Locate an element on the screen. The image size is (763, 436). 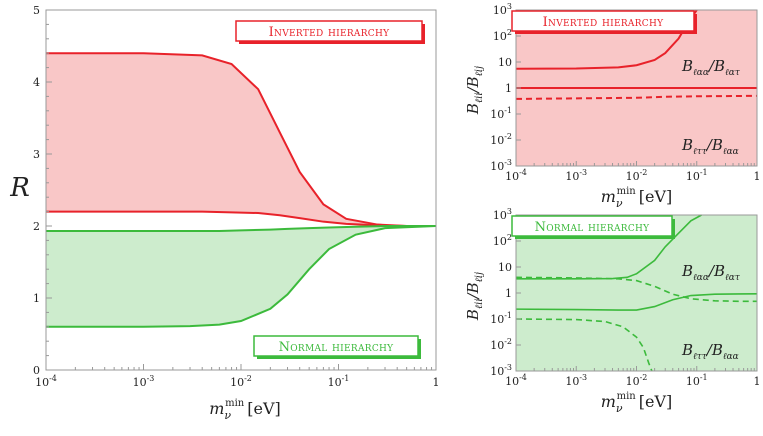
tr-label-text: Inverted hierarchy is located at coordinates (603, 22).